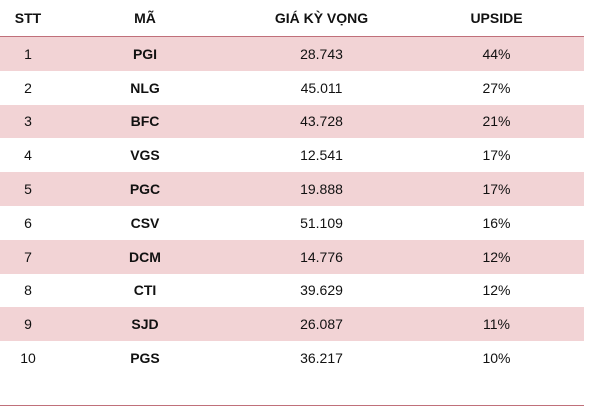 Image resolution: width=589 pixels, height=409 pixels. Describe the element at coordinates (145, 222) in the screenshot. I see `stock-code: CSV` at that location.